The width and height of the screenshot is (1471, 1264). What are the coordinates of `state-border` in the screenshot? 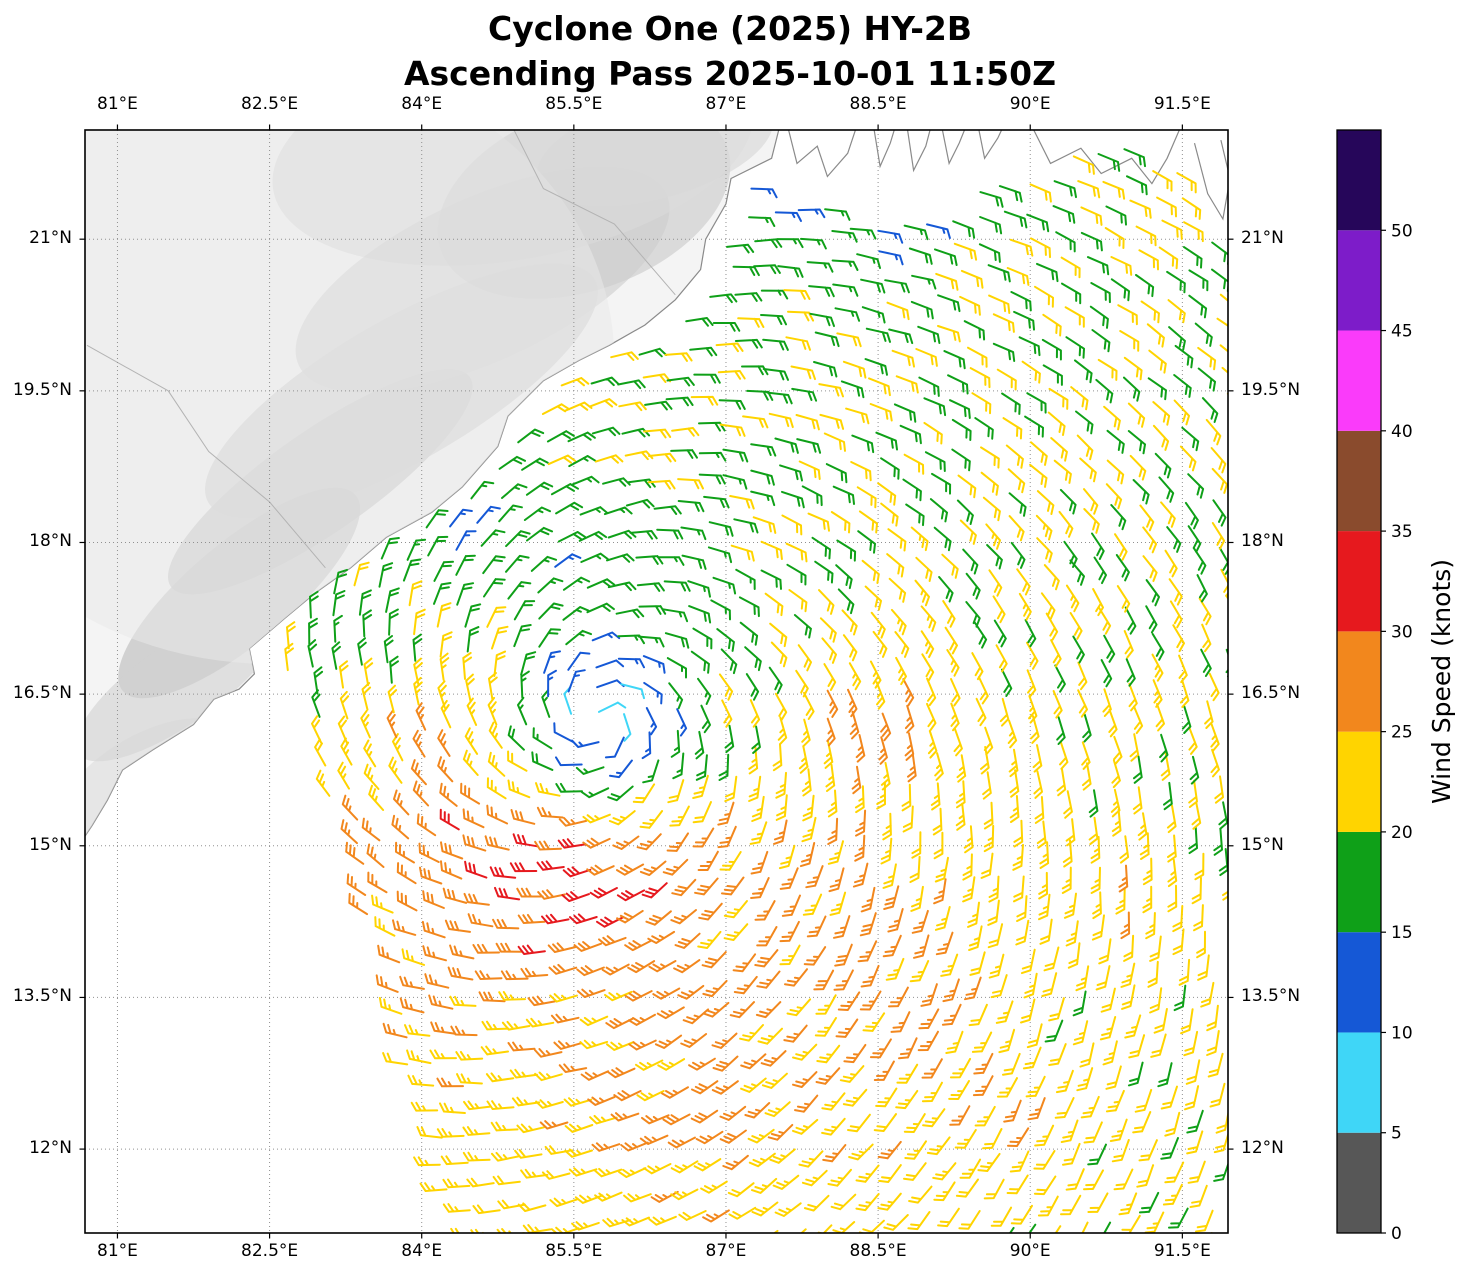 It's located at (594, 213).